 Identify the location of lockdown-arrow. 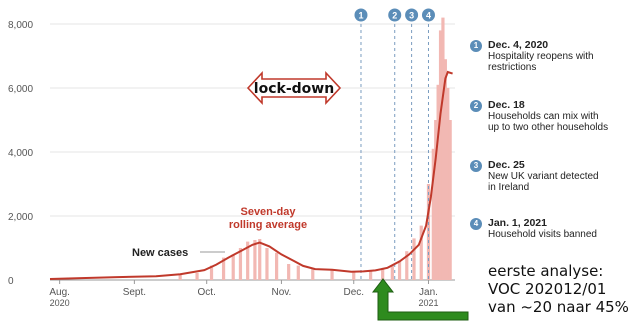
(294, 88).